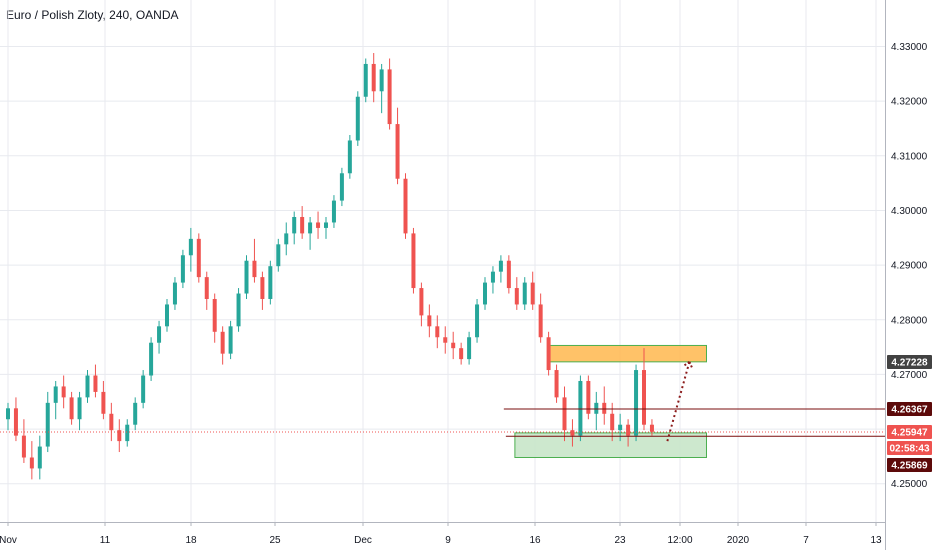 Image resolution: width=932 pixels, height=550 pixels. Describe the element at coordinates (535, 540) in the screenshot. I see `x-tick-label: 16` at that location.